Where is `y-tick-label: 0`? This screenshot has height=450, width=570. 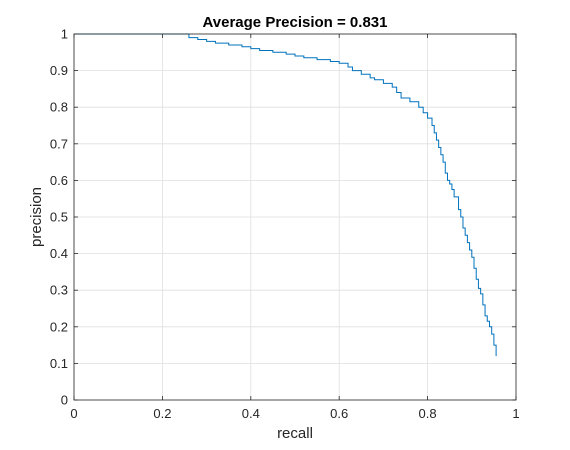 y-tick-label: 0 is located at coordinates (64, 400).